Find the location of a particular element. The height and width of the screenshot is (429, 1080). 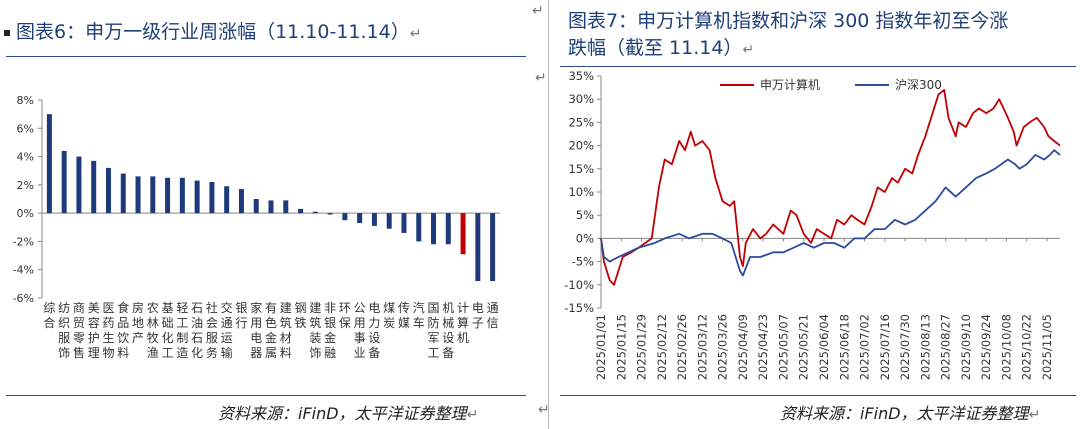

line-x-tick-label: 2025/08/13 is located at coordinates (925, 347).